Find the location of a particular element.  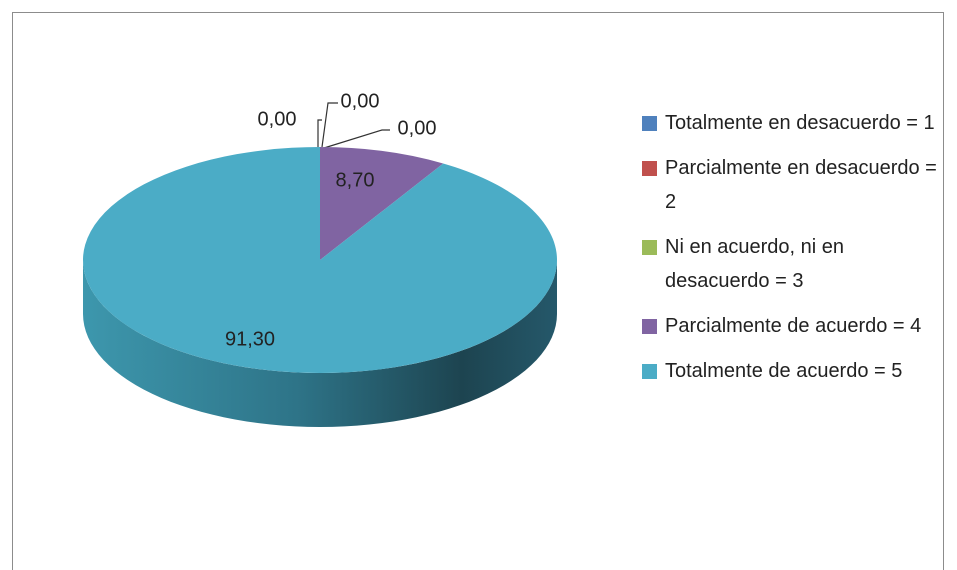

legend-item: Parcialmente en desacuerdo = 2 is located at coordinates (792, 185).